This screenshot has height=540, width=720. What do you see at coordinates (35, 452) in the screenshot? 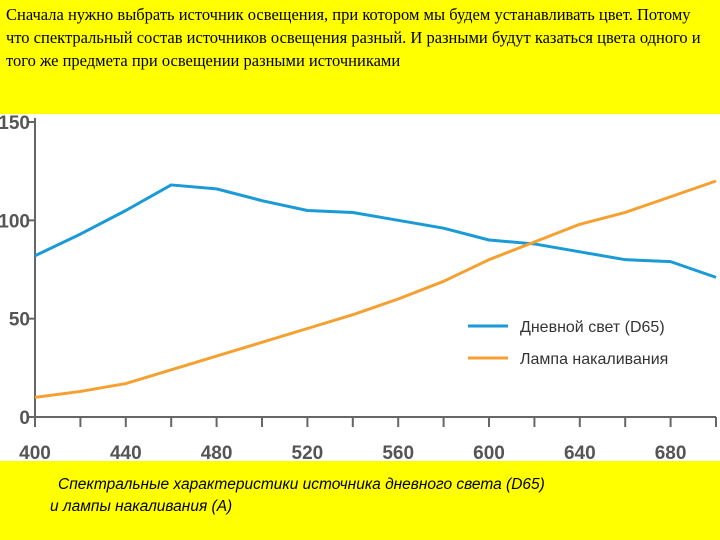
I see `x-tick-label: 400` at bounding box center [35, 452].